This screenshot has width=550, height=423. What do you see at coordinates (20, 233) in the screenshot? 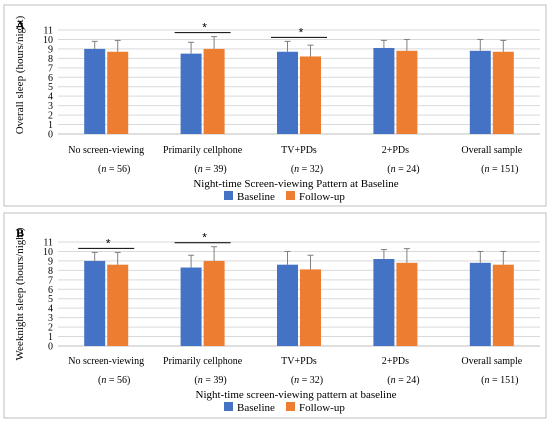
I see `panel-label: B` at bounding box center [20, 233].